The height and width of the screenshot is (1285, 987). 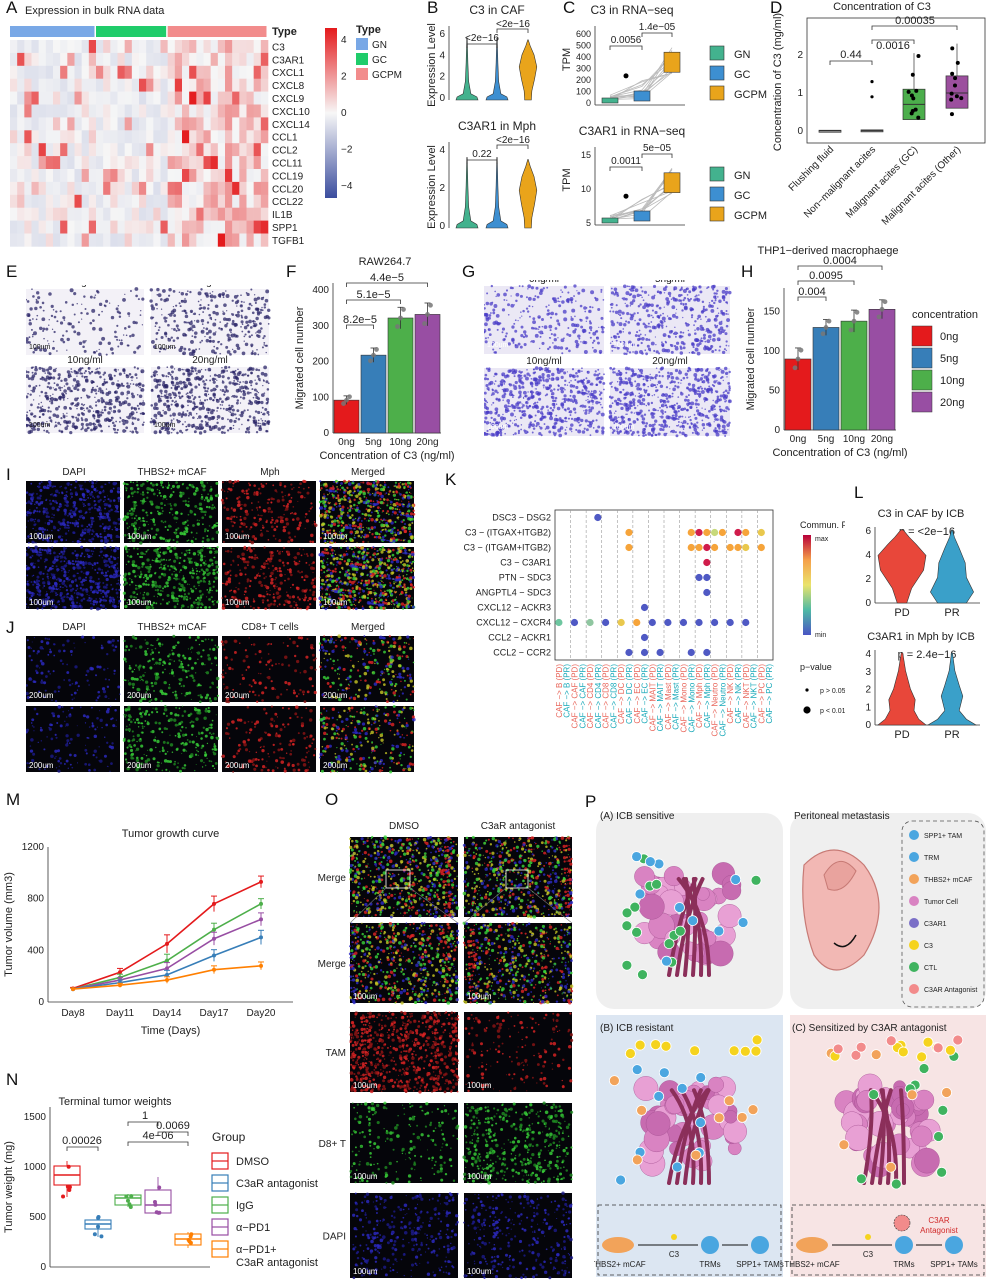 I want to click on p-value: 0.0016, so click(x=893, y=46).